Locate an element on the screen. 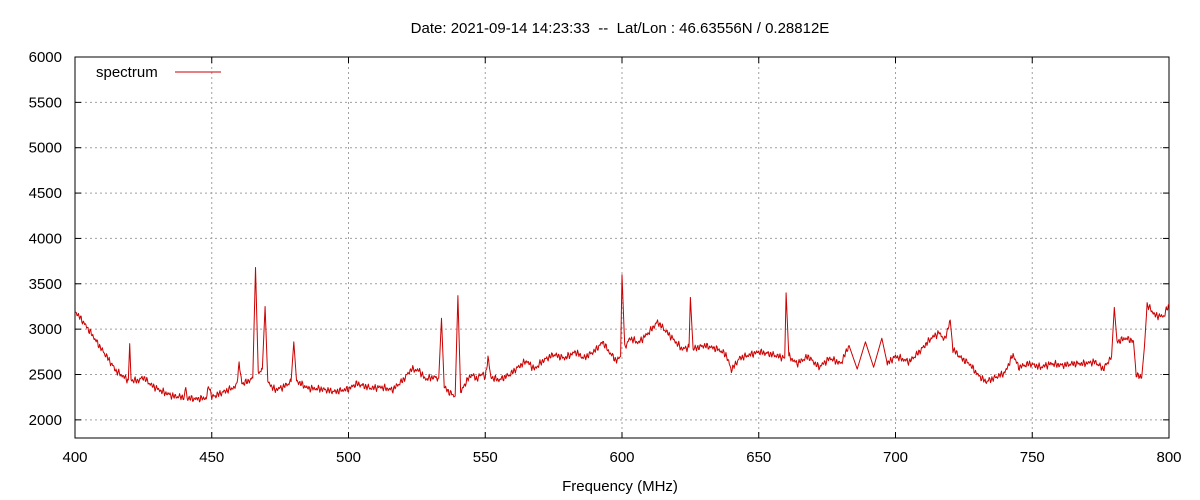 This screenshot has height=500, width=1200. x-tick-label: 650 is located at coordinates (758, 457).